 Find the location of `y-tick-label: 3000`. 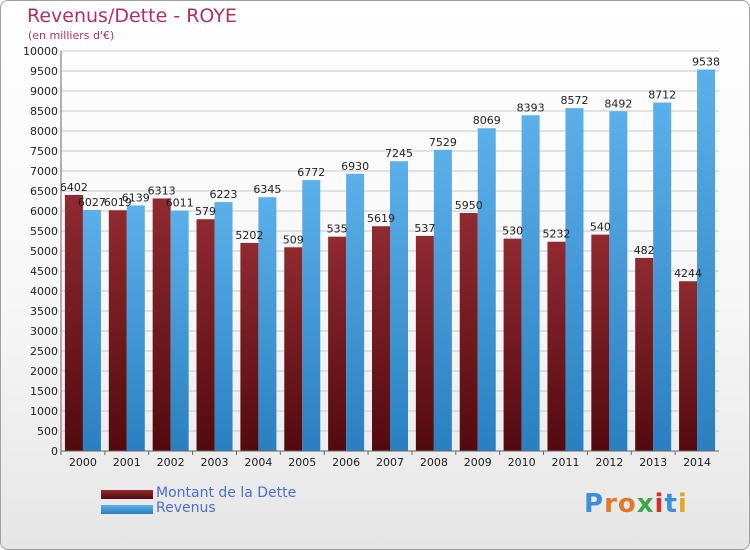

y-tick-label: 3000 is located at coordinates (44, 331).